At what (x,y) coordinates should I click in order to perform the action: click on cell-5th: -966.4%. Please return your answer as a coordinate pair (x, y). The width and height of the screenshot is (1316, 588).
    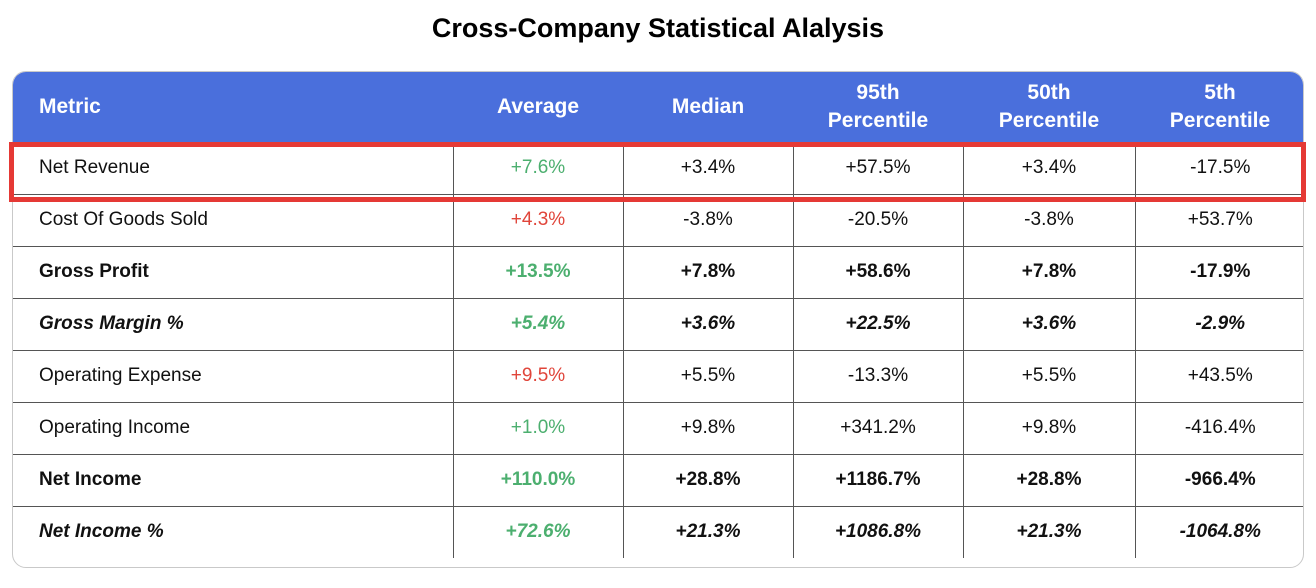
    Looking at the image, I should click on (1218, 479).